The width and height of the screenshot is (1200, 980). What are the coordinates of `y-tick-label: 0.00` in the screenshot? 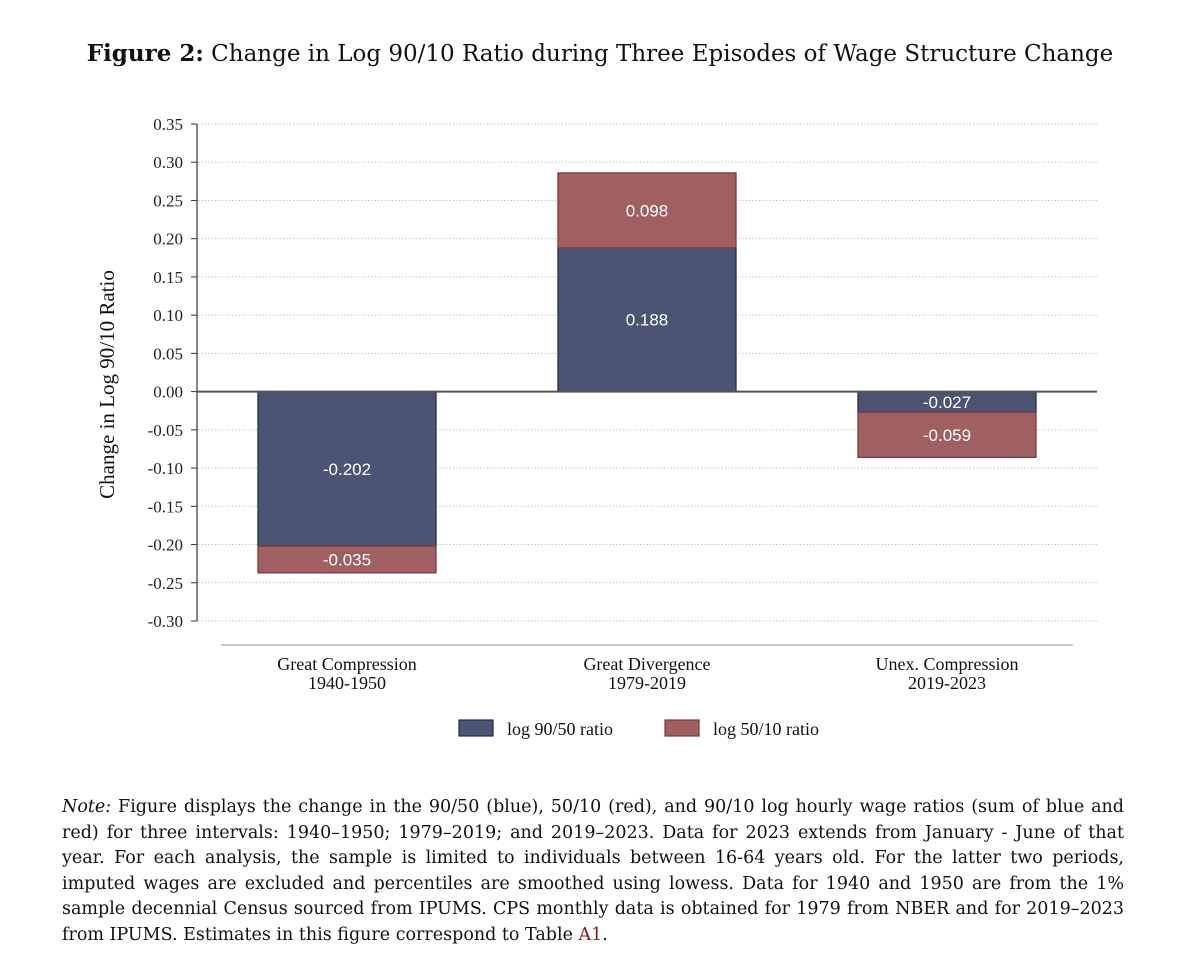 It's located at (168, 392).